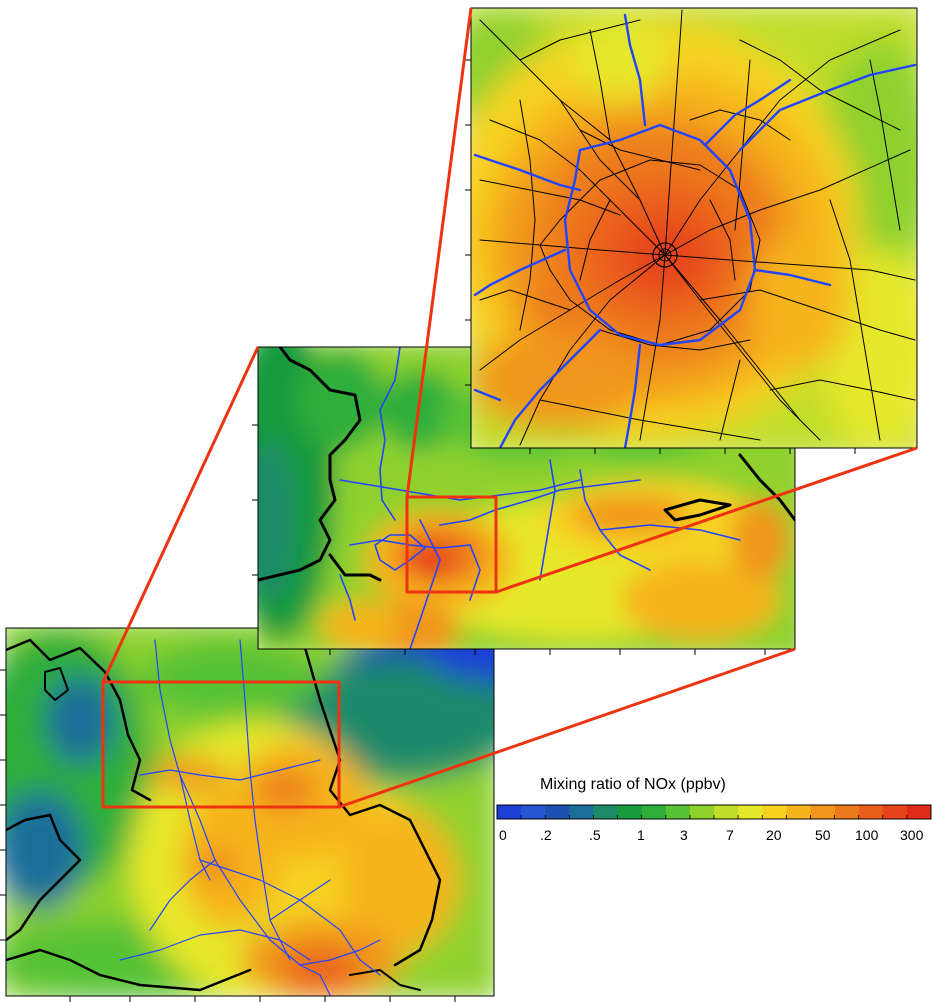 The width and height of the screenshot is (933, 1002). I want to click on legend-labels: 0 .2 .5 1 3 7 20 50 100 300, so click(711, 835).